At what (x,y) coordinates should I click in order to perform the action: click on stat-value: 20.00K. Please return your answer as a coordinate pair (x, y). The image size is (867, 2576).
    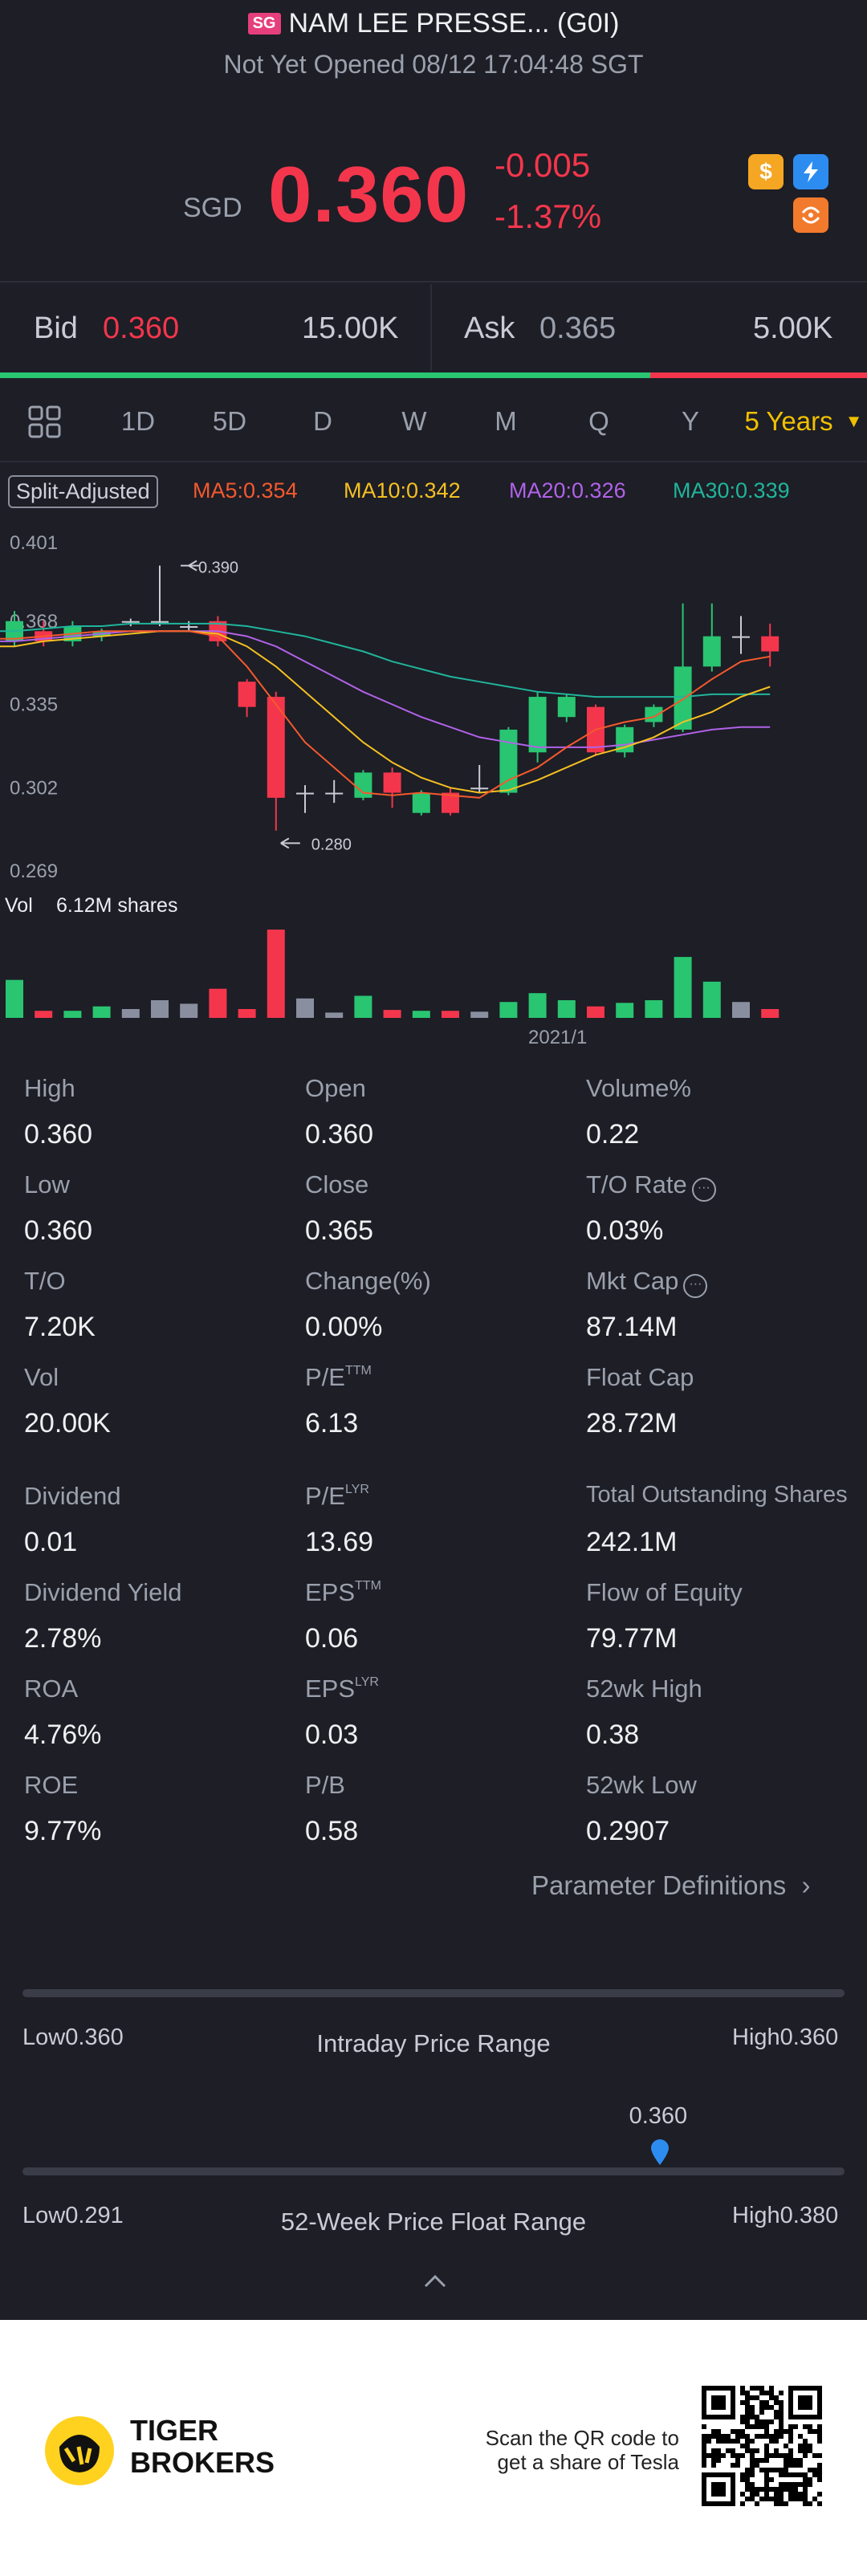
    Looking at the image, I should click on (67, 1423).